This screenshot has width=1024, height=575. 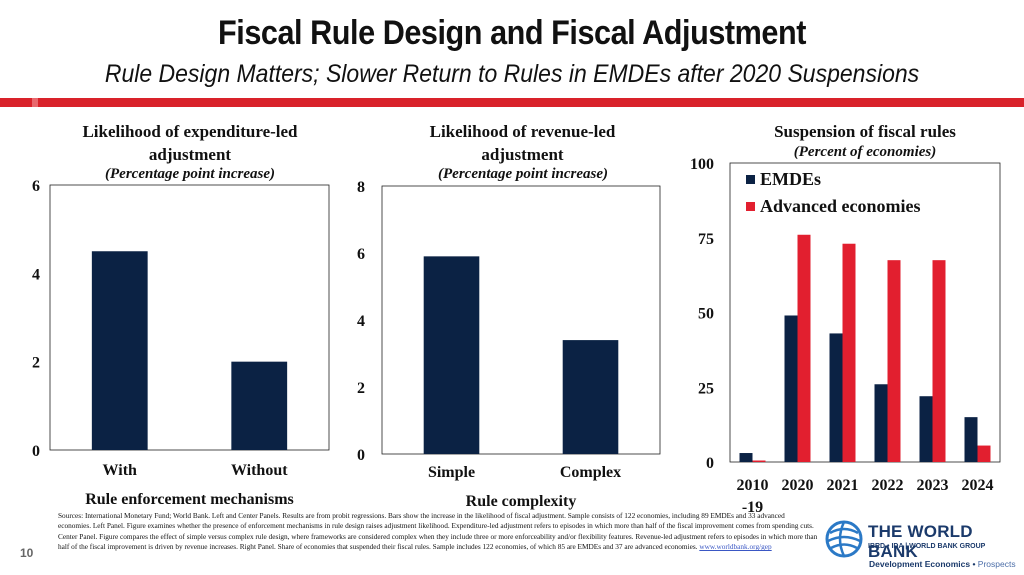 I want to click on right-y-tick-label: 75, so click(x=706, y=239).